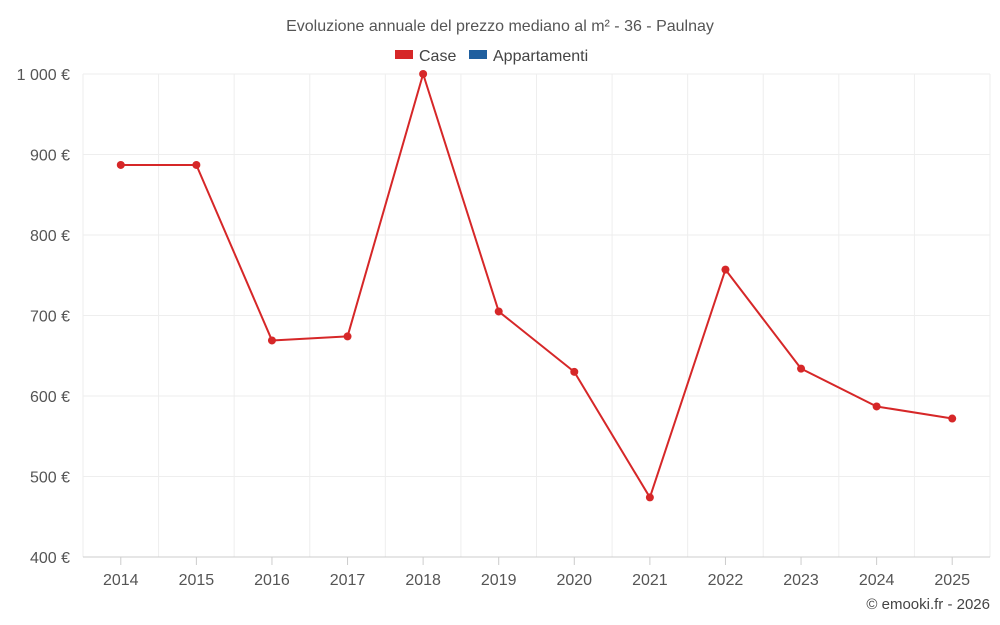 The image size is (1000, 625). What do you see at coordinates (952, 580) in the screenshot?
I see `x-tick-label: 2025` at bounding box center [952, 580].